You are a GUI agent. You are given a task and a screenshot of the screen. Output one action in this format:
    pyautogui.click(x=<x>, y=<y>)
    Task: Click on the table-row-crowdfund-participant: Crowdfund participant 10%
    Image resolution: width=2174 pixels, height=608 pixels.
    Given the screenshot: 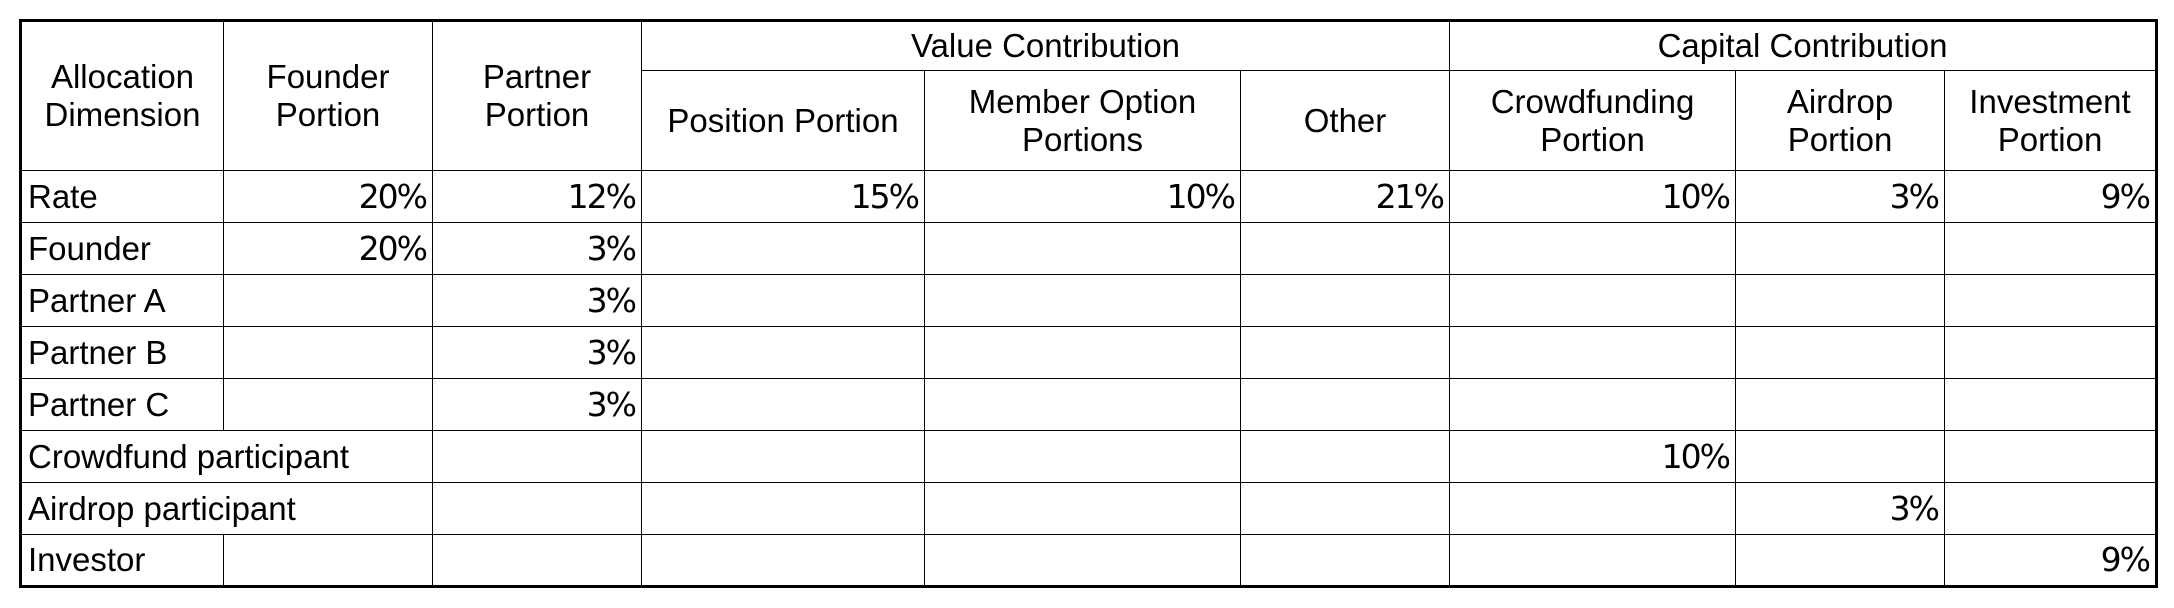 What is the action you would take?
    pyautogui.click(x=1089, y=456)
    